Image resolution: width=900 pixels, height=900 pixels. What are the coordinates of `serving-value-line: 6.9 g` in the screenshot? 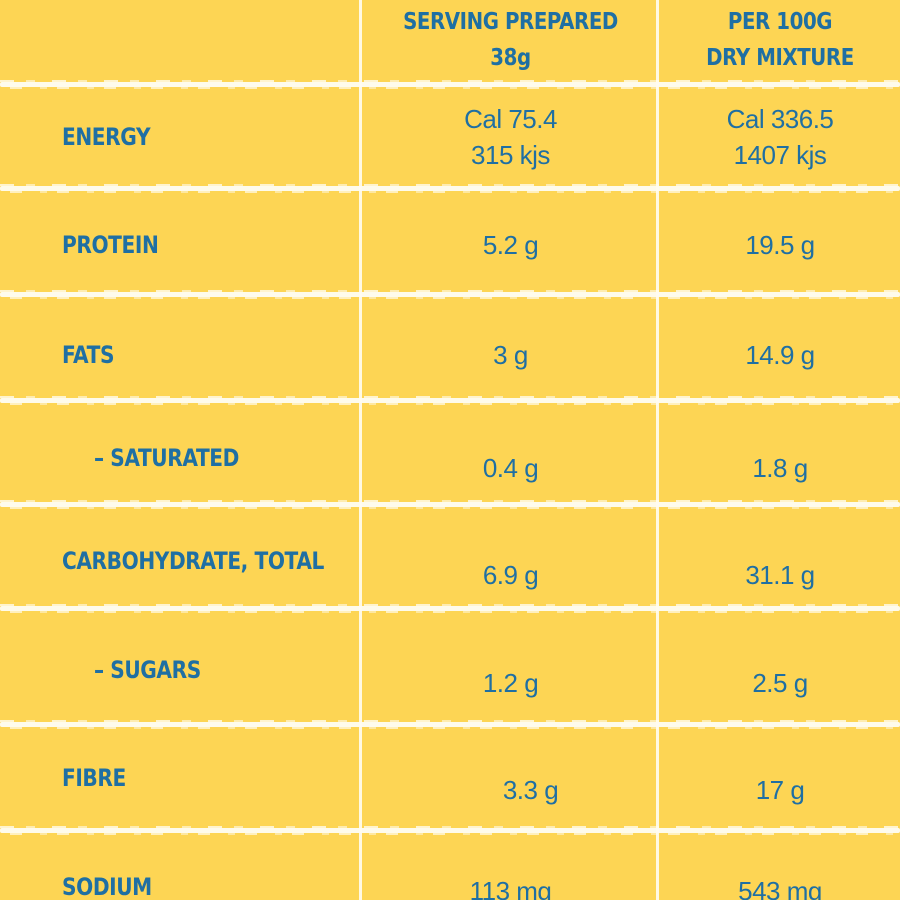 It's located at (510, 575).